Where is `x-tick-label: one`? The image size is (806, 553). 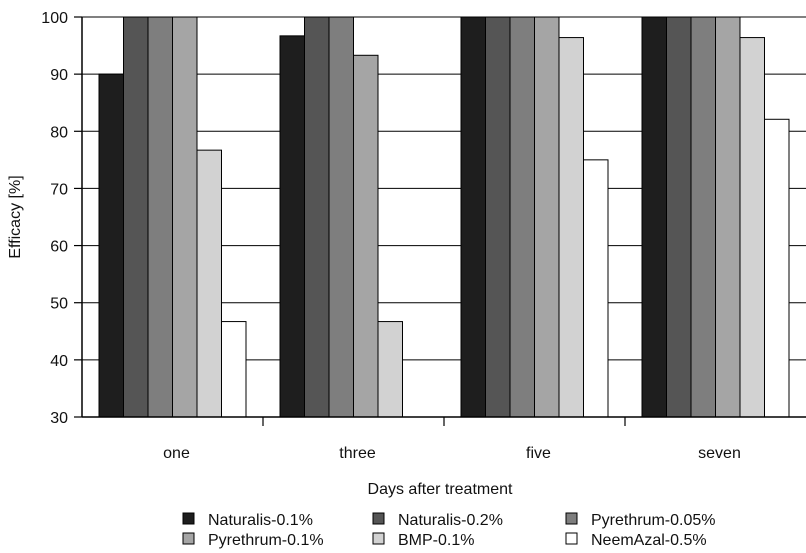 x-tick-label: one is located at coordinates (176, 453).